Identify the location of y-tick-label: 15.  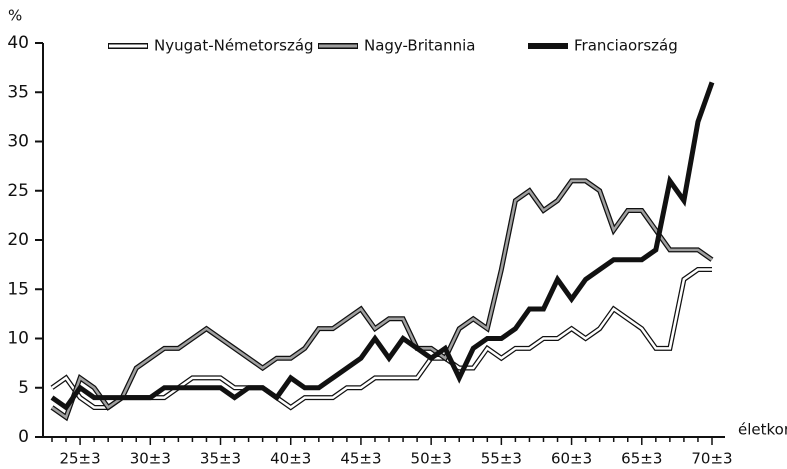
(18, 289).